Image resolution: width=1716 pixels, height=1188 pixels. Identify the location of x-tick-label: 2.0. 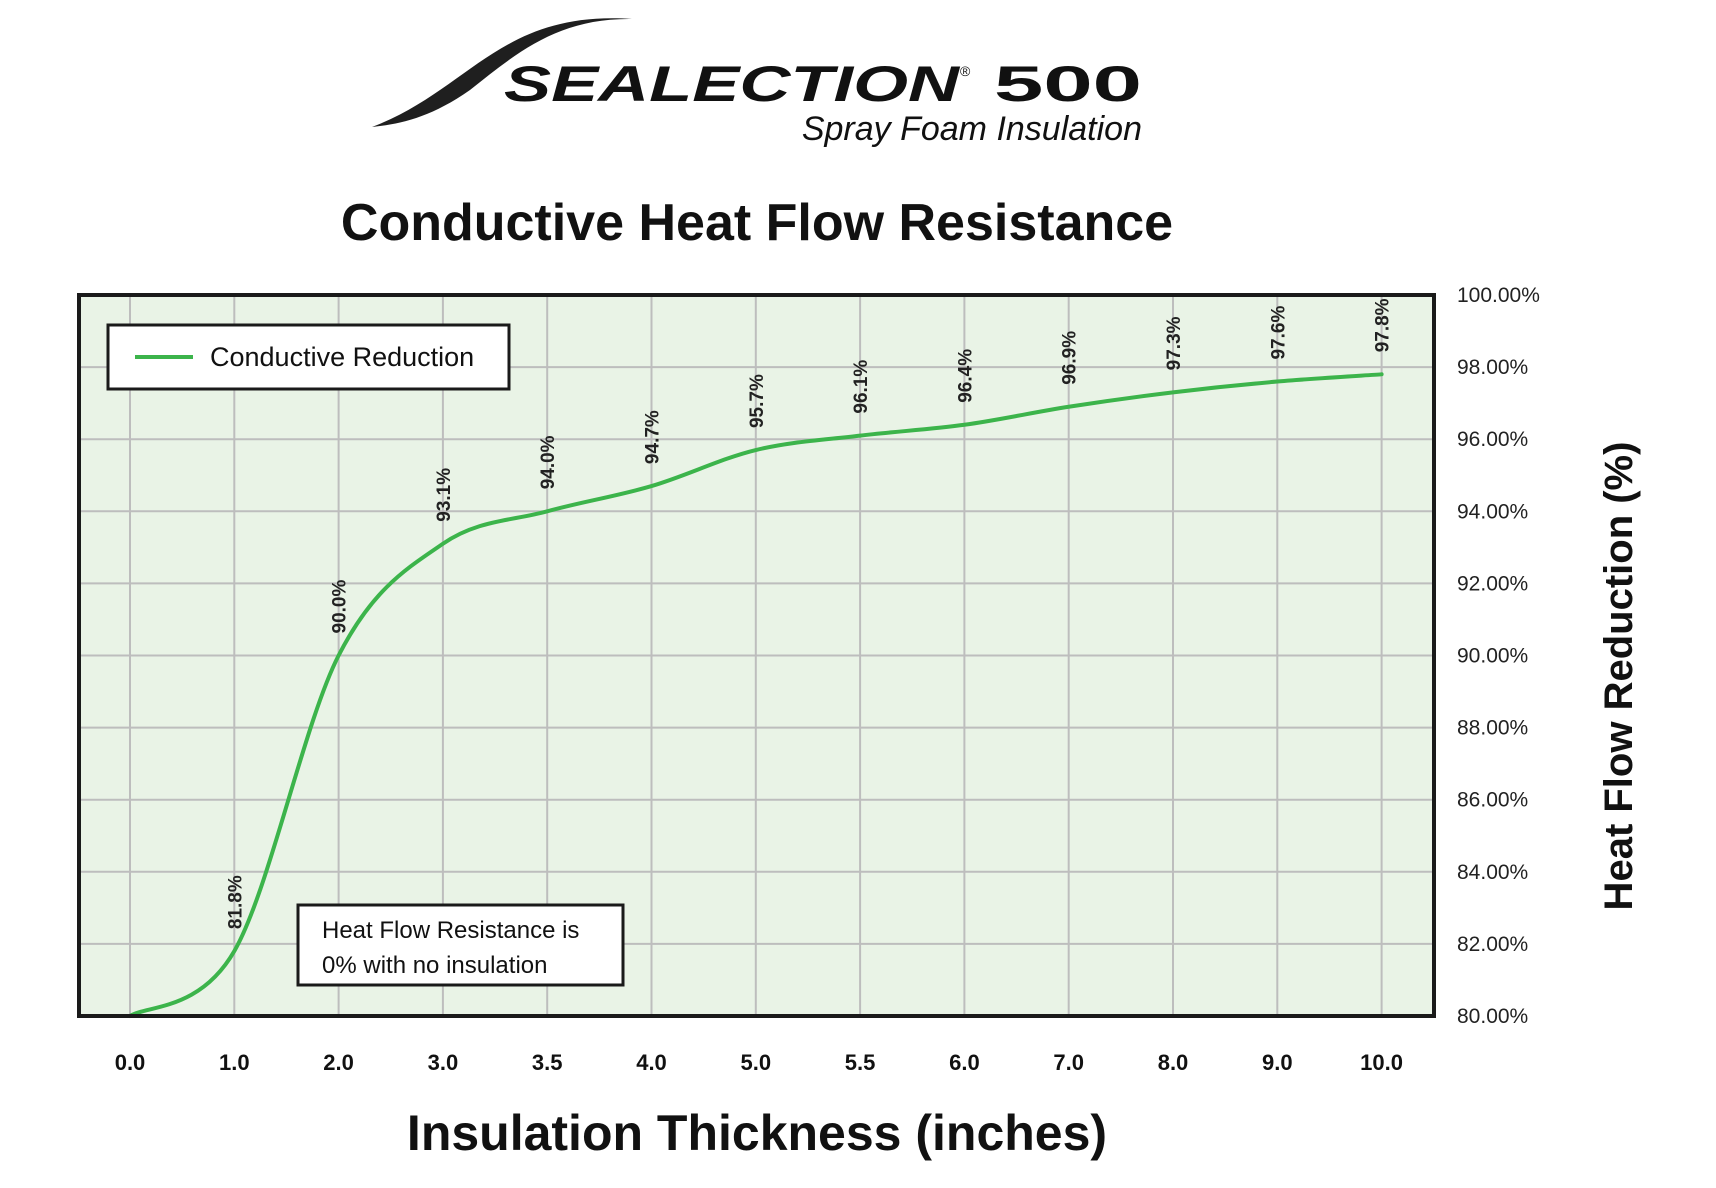
(338, 1062).